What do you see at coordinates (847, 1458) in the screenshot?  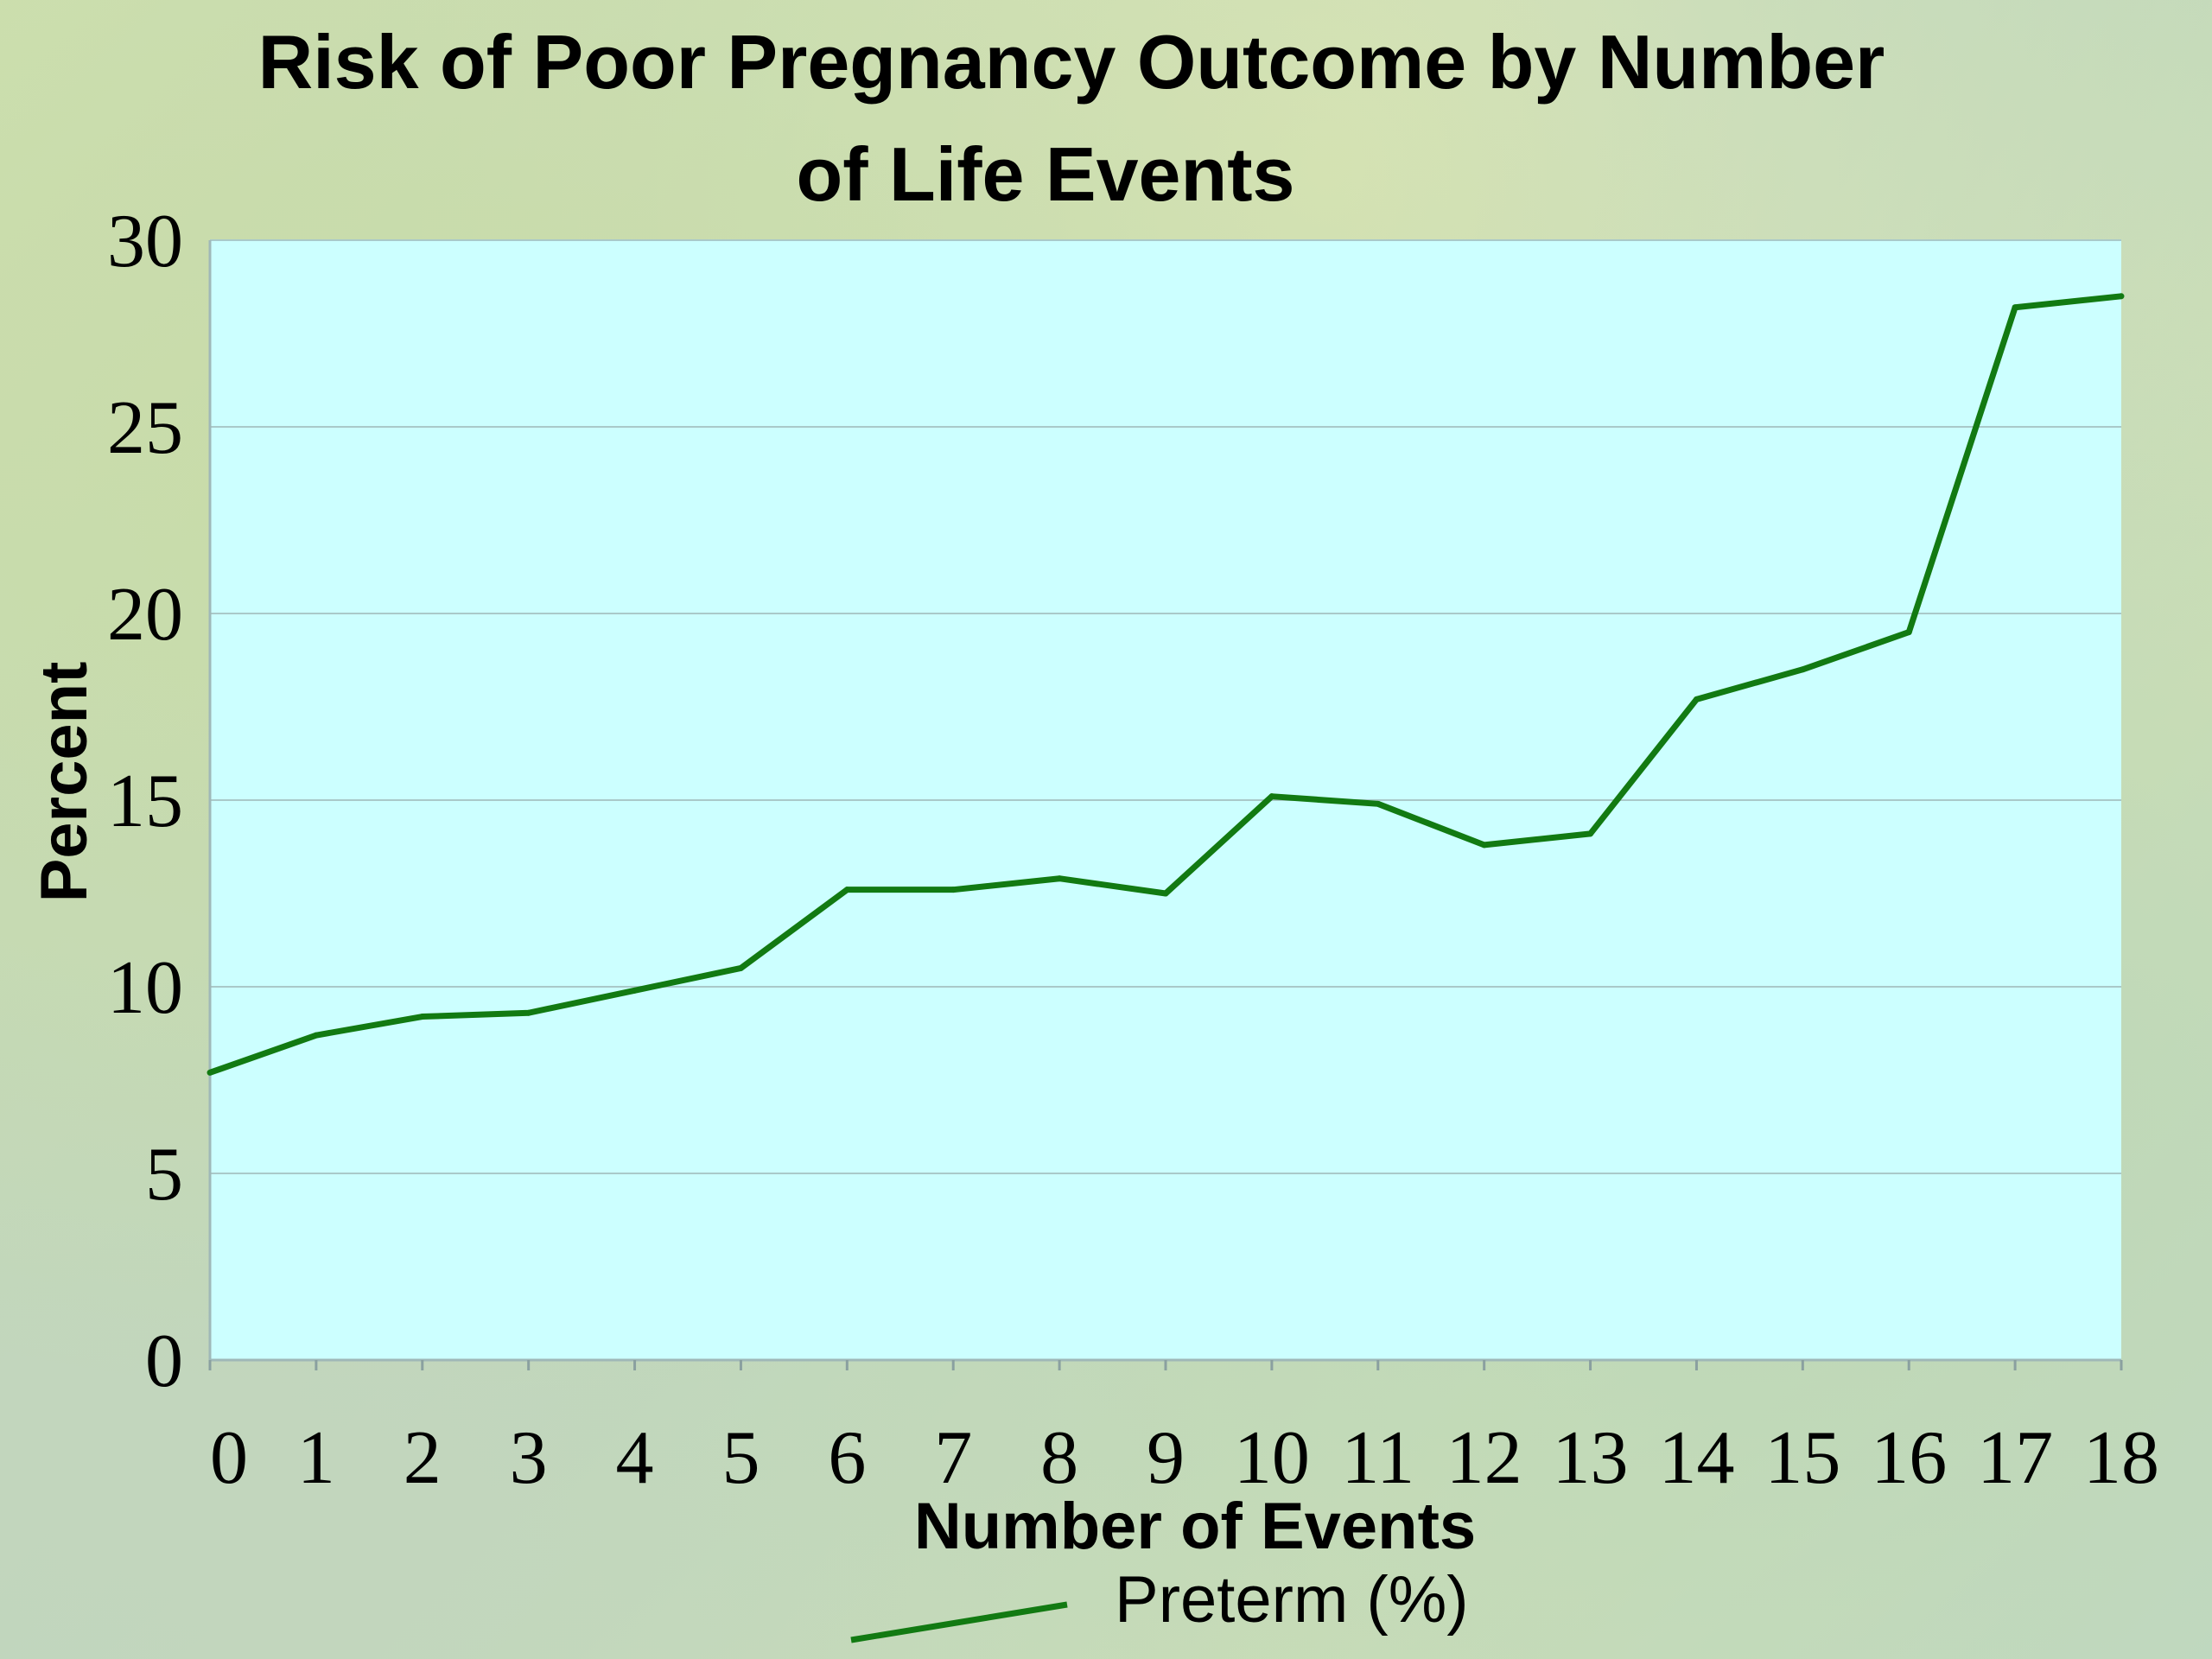 I see `x-tick-label-6: 6` at bounding box center [847, 1458].